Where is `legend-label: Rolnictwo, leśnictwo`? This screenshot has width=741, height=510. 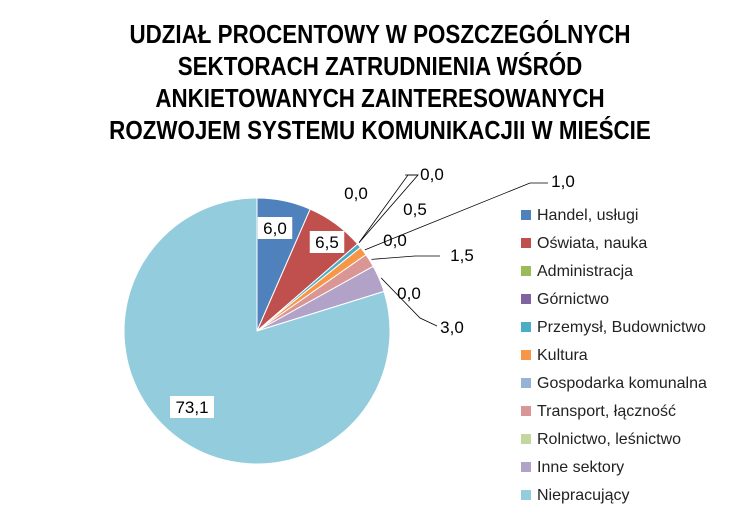 legend-label: Rolnictwo, leśnictwo is located at coordinates (609, 439).